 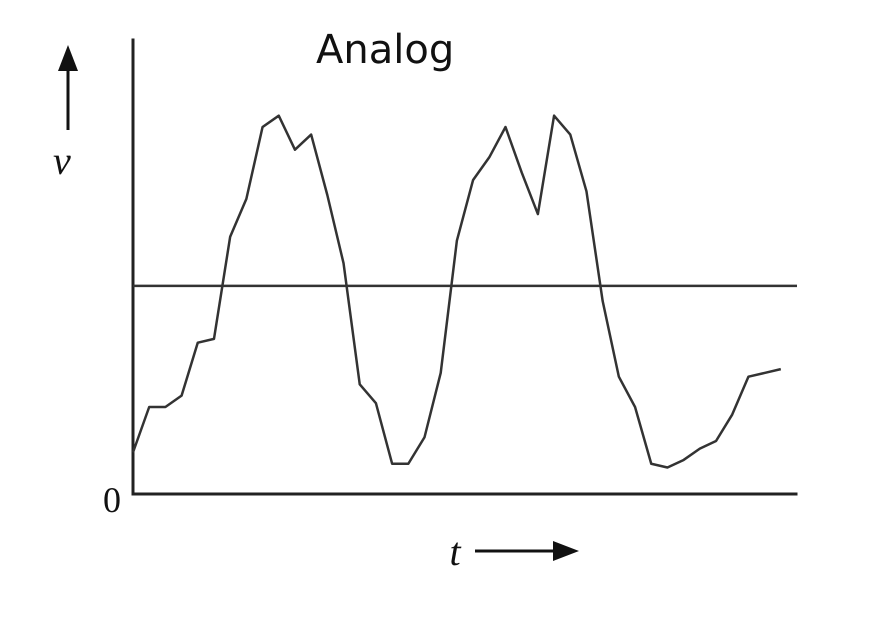 What do you see at coordinates (385, 50) in the screenshot?
I see `chart-title: Analog` at bounding box center [385, 50].